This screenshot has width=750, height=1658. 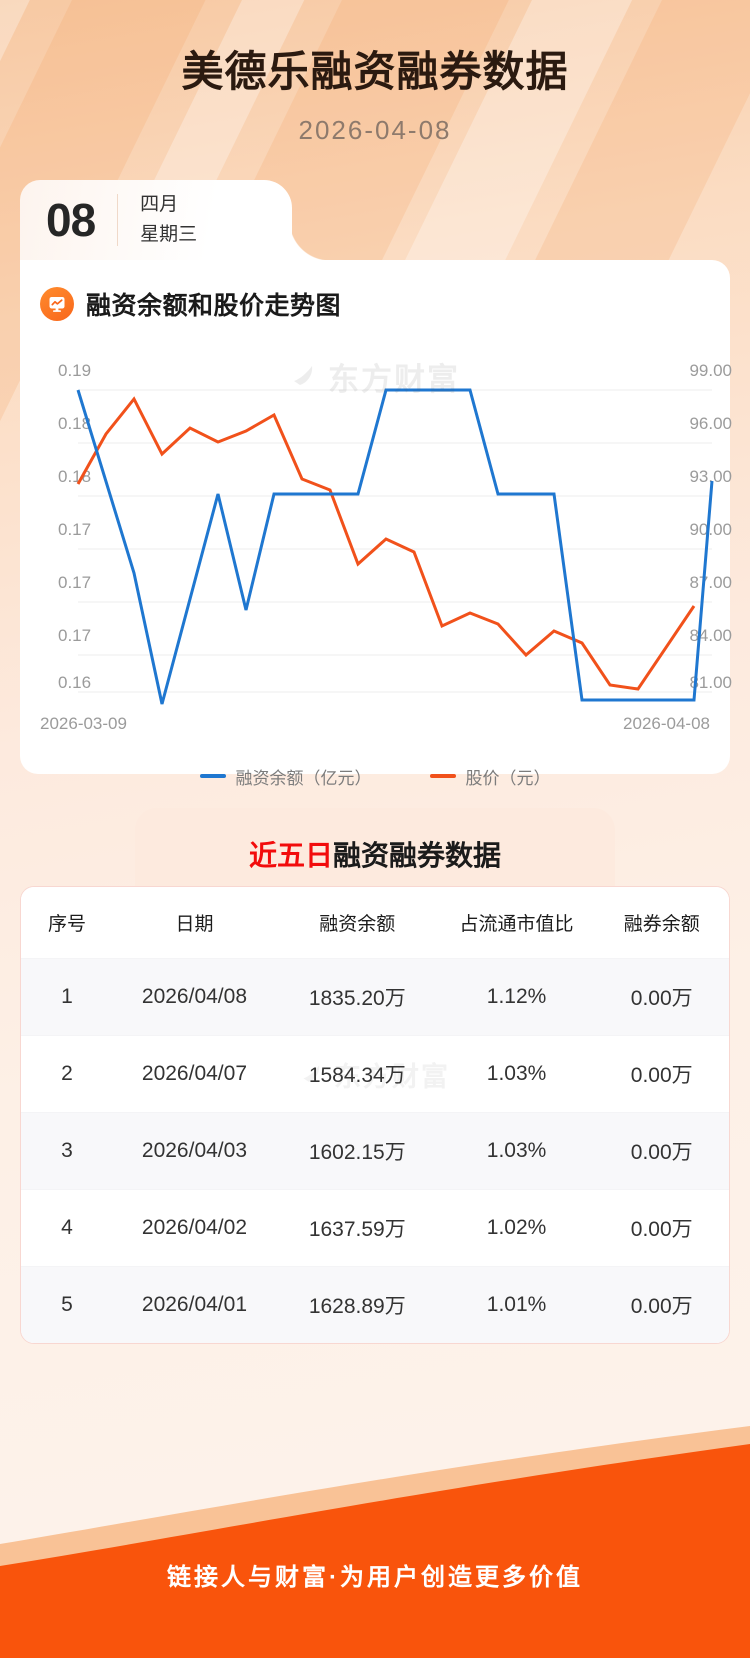 What do you see at coordinates (357, 1227) in the screenshot?
I see `cell-balance: 1637.59万` at bounding box center [357, 1227].